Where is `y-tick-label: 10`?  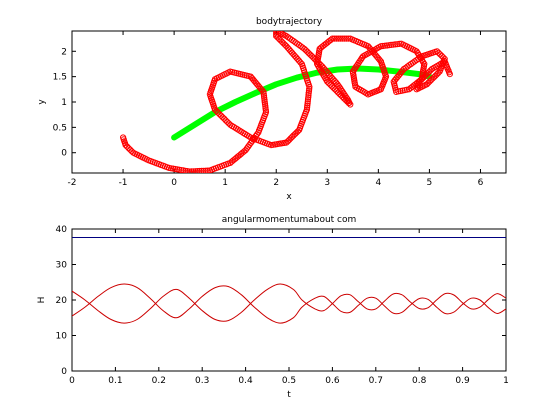
y-tick-label: 10 is located at coordinates (62, 337).